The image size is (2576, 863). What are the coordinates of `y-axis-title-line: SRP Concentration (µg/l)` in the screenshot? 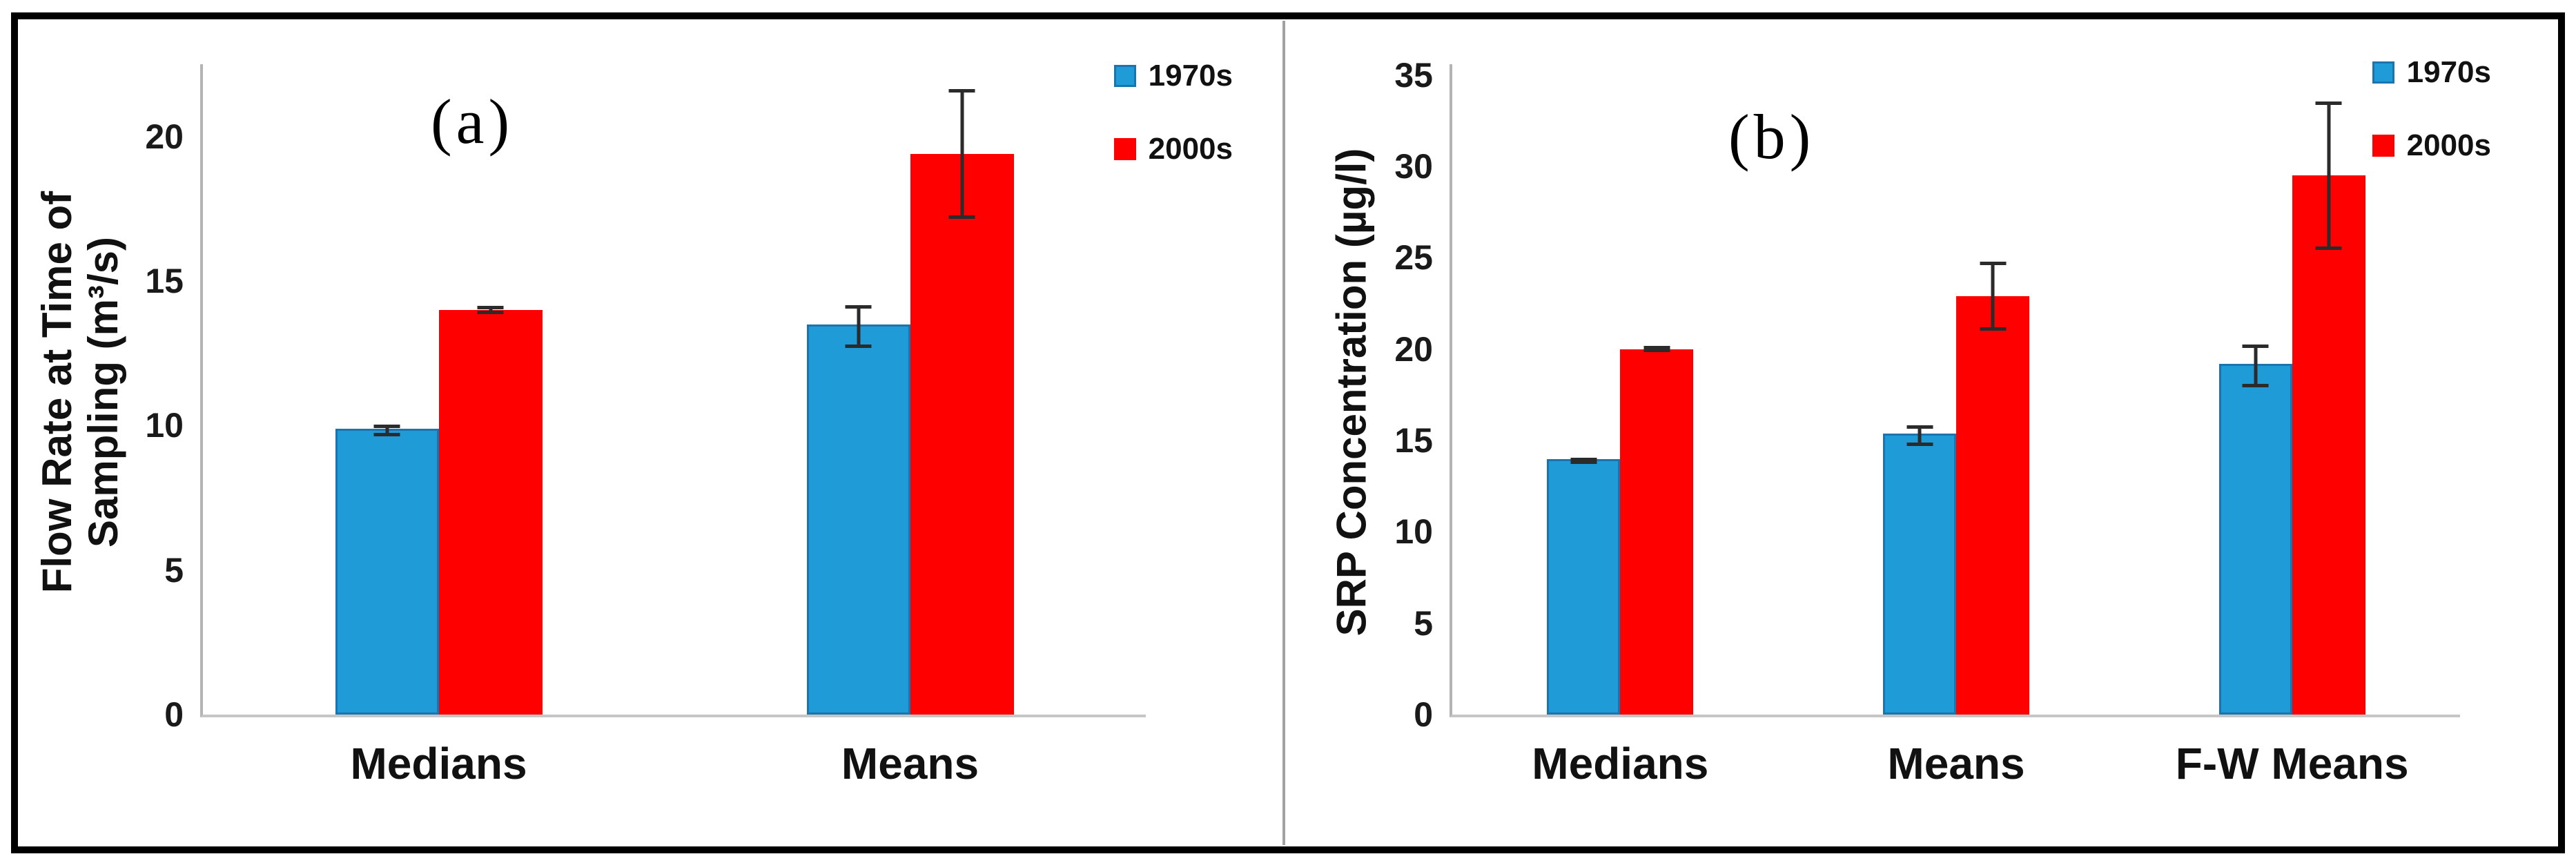 It's located at (1351, 393).